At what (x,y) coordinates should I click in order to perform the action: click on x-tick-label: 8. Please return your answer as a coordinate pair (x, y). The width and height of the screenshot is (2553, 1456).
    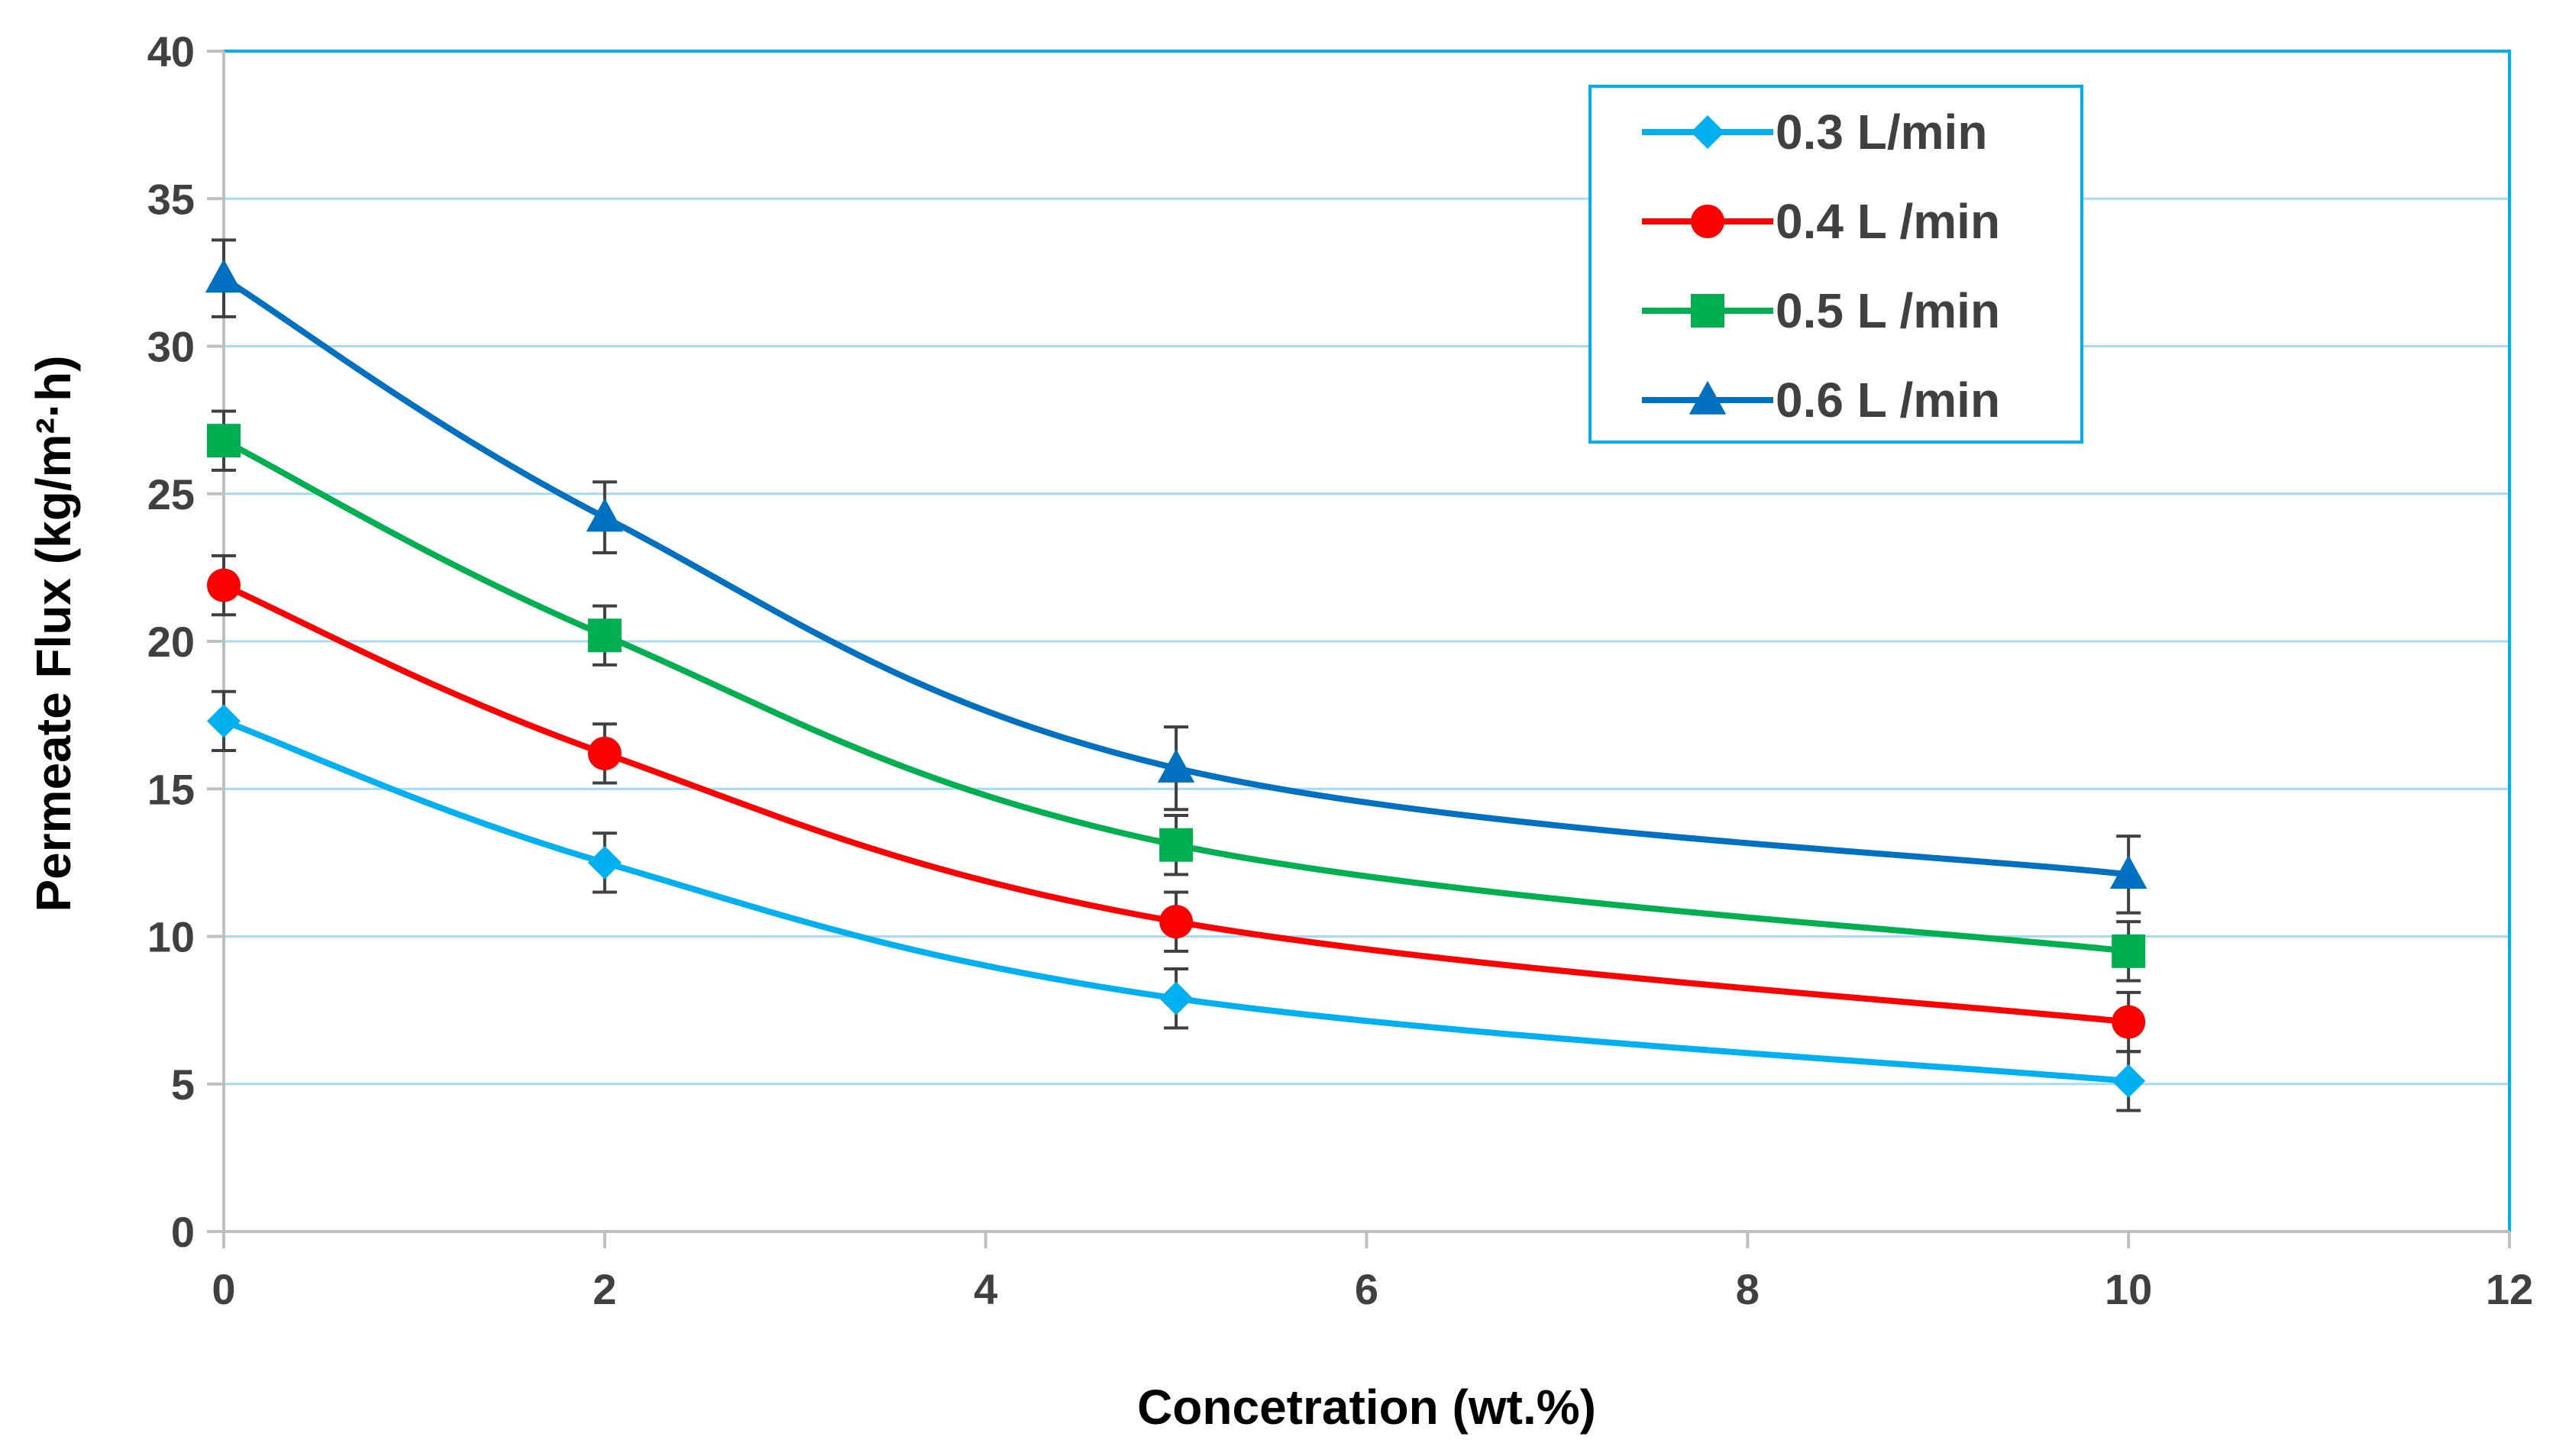
    Looking at the image, I should click on (1748, 1289).